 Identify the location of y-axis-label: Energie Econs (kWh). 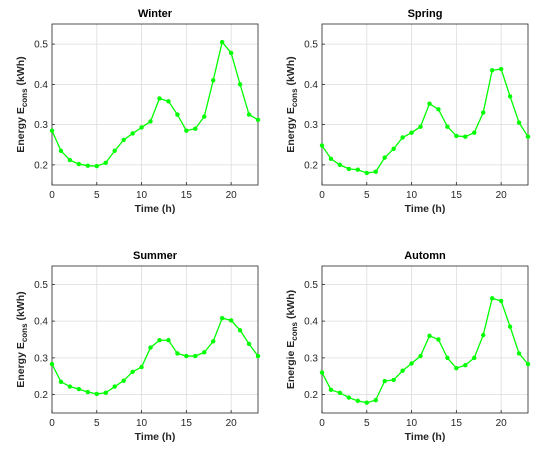
(292, 339).